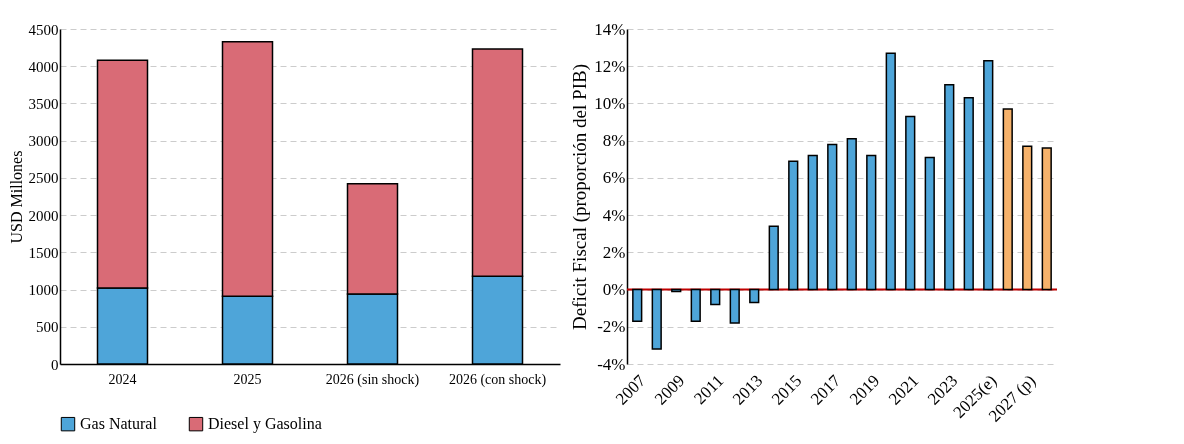 Image resolution: width=1184 pixels, height=444 pixels. Describe the element at coordinates (43, 29) in the screenshot. I see `y-tick-label: 4500` at that location.